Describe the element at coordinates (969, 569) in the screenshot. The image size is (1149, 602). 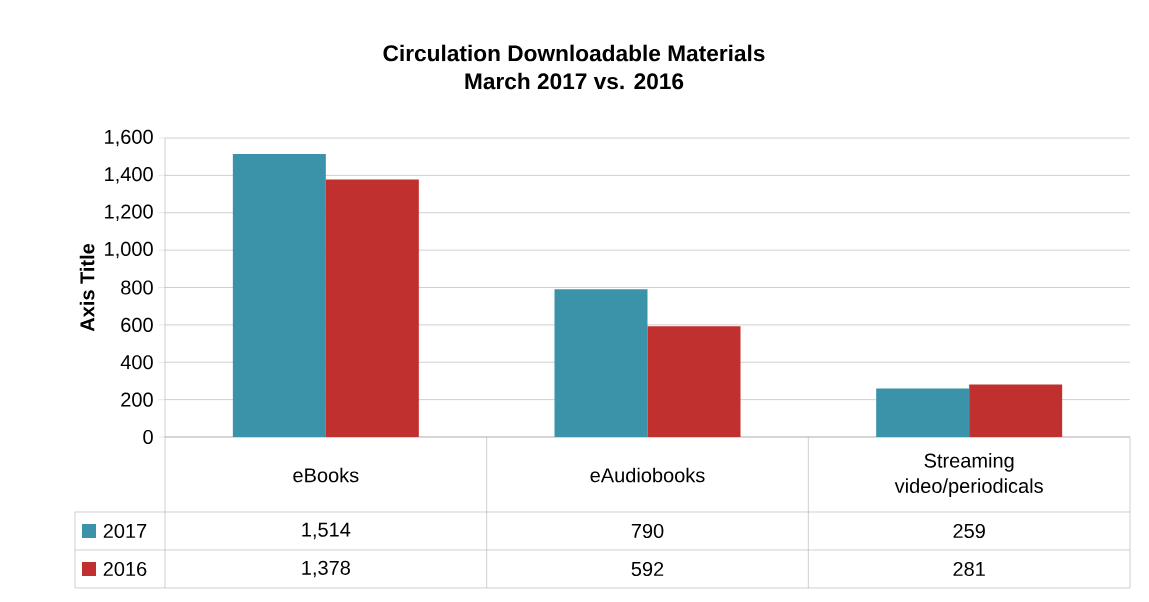
I see `data-label: 281` at that location.